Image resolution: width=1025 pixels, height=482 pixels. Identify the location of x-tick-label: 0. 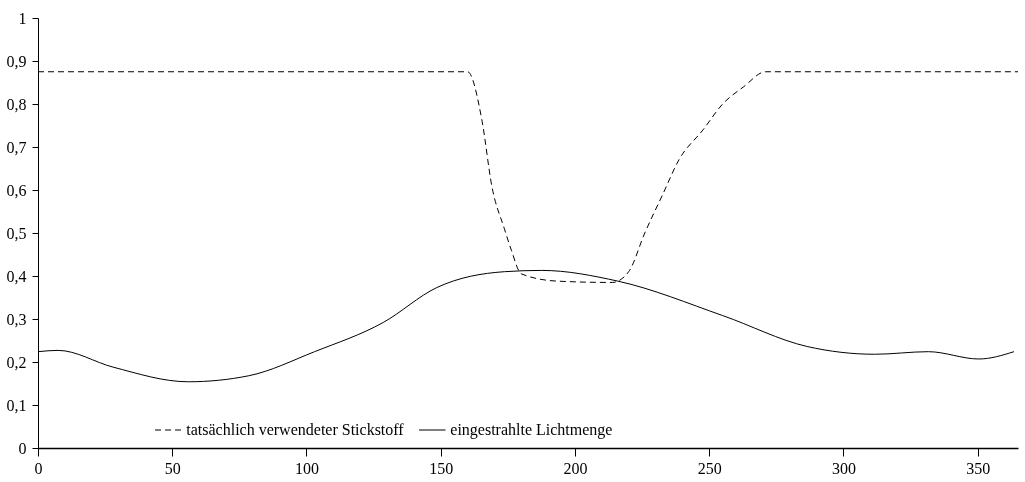
(38, 468).